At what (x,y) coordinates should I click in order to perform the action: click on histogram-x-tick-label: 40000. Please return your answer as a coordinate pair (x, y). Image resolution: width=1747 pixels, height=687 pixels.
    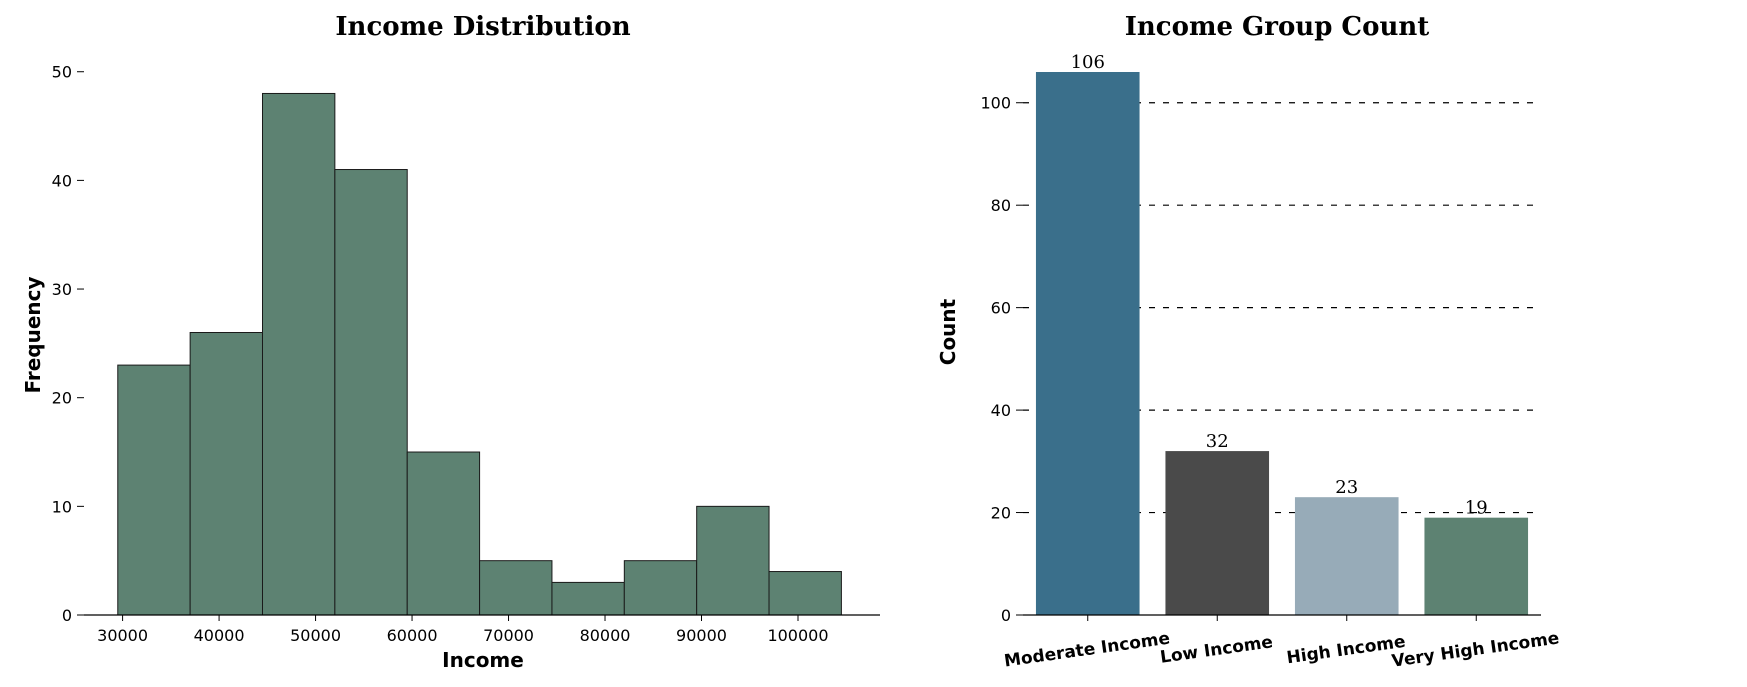
    Looking at the image, I should click on (219, 635).